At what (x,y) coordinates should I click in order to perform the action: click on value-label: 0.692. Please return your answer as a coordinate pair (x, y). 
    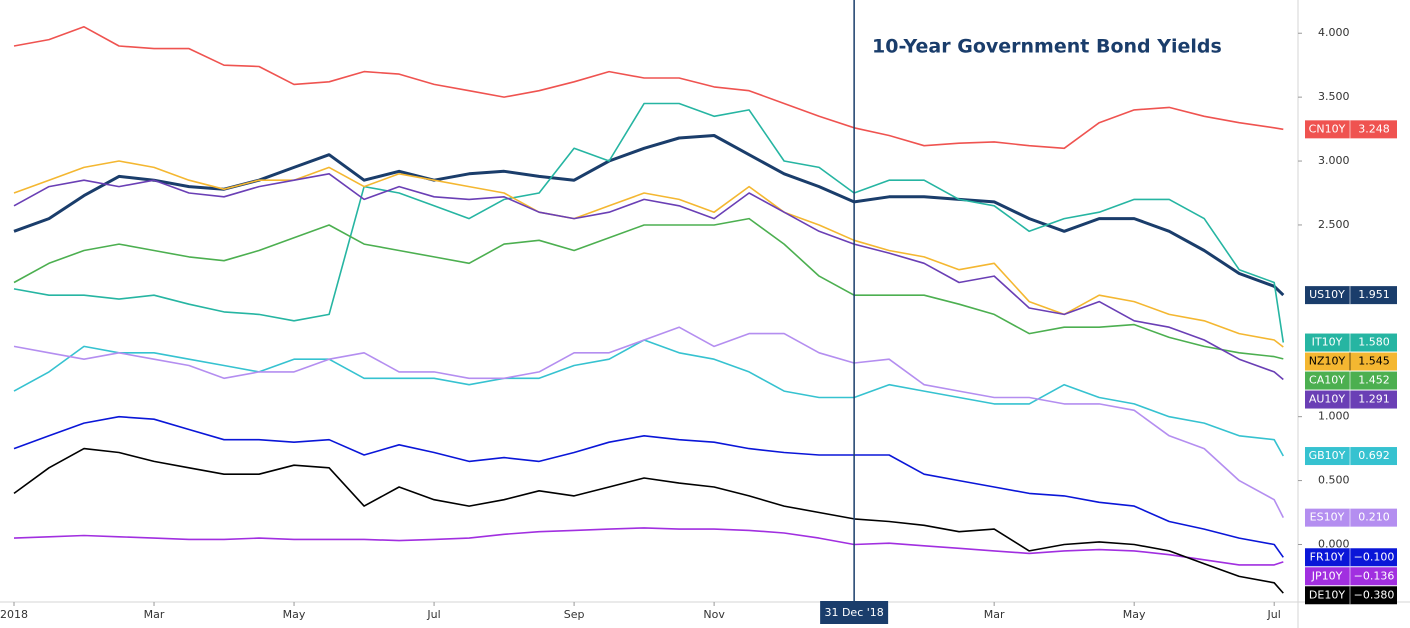
    Looking at the image, I should click on (1374, 455).